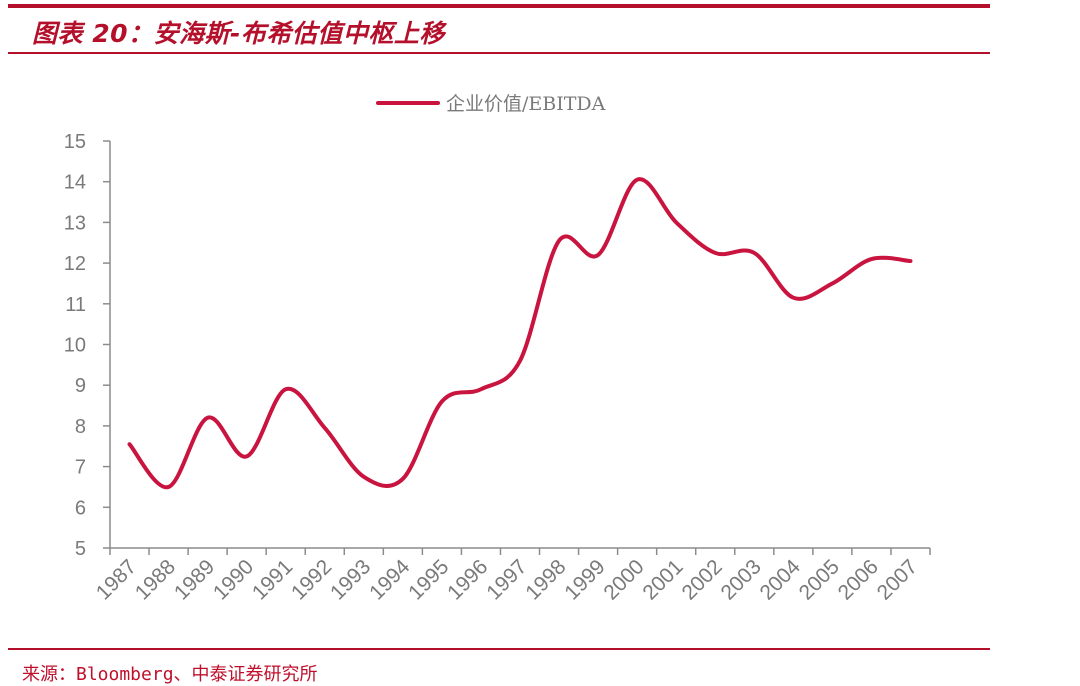 This screenshot has width=1080, height=686. I want to click on bottom-rule, so click(499, 649).